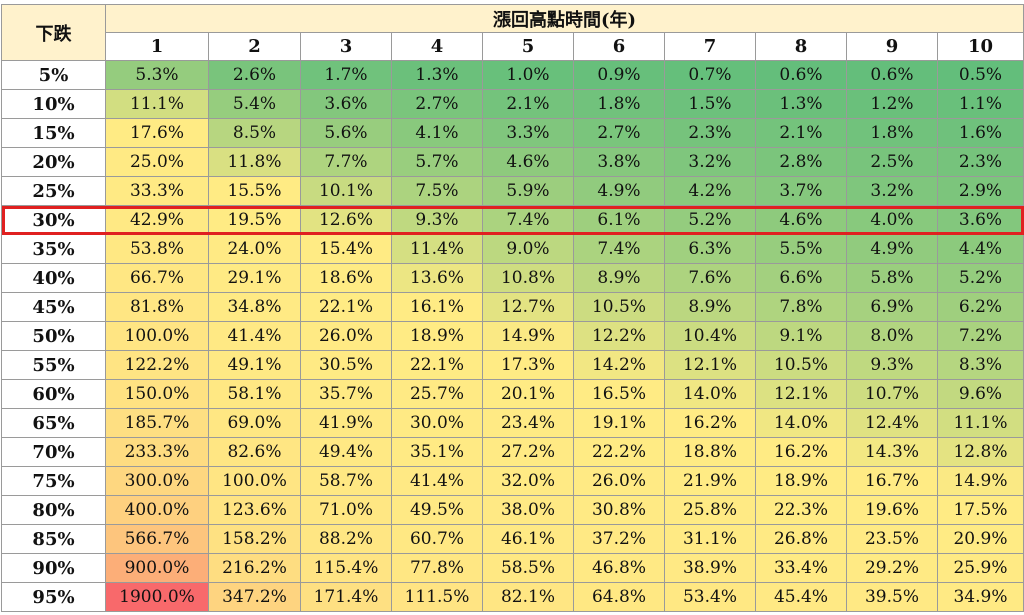 Image resolution: width=1024 pixels, height=615 pixels. I want to click on heatmap-cell: 38.0%, so click(528, 510).